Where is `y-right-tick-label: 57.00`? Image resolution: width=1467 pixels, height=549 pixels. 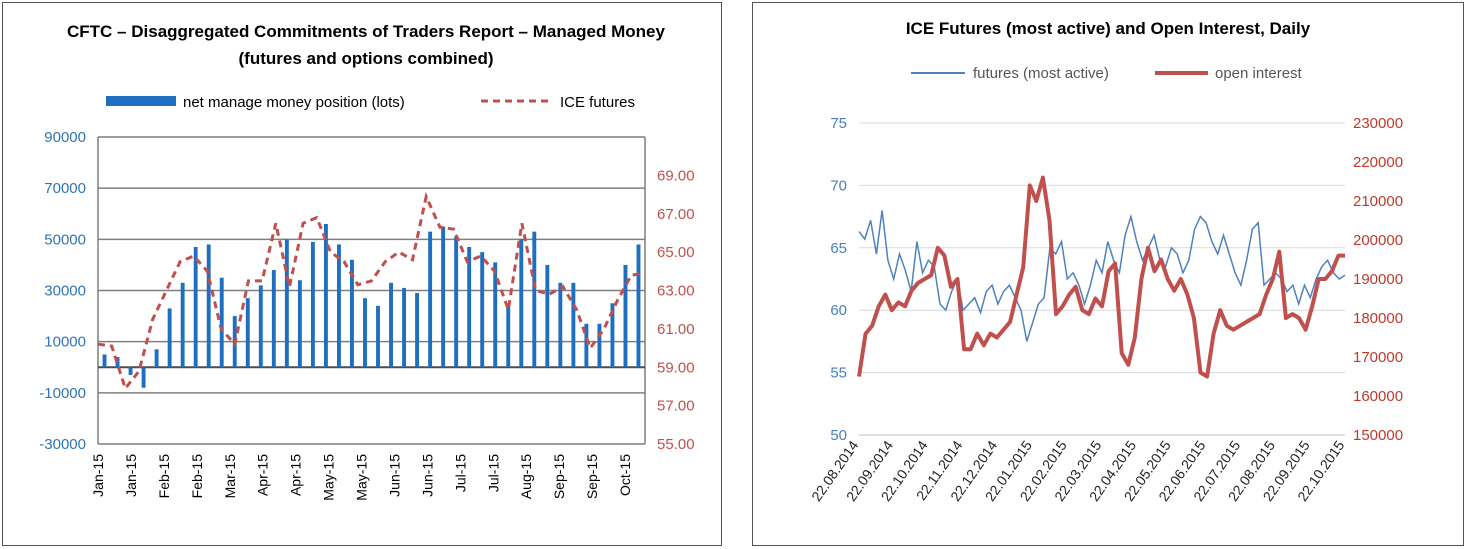
y-right-tick-label: 57.00 is located at coordinates (676, 406).